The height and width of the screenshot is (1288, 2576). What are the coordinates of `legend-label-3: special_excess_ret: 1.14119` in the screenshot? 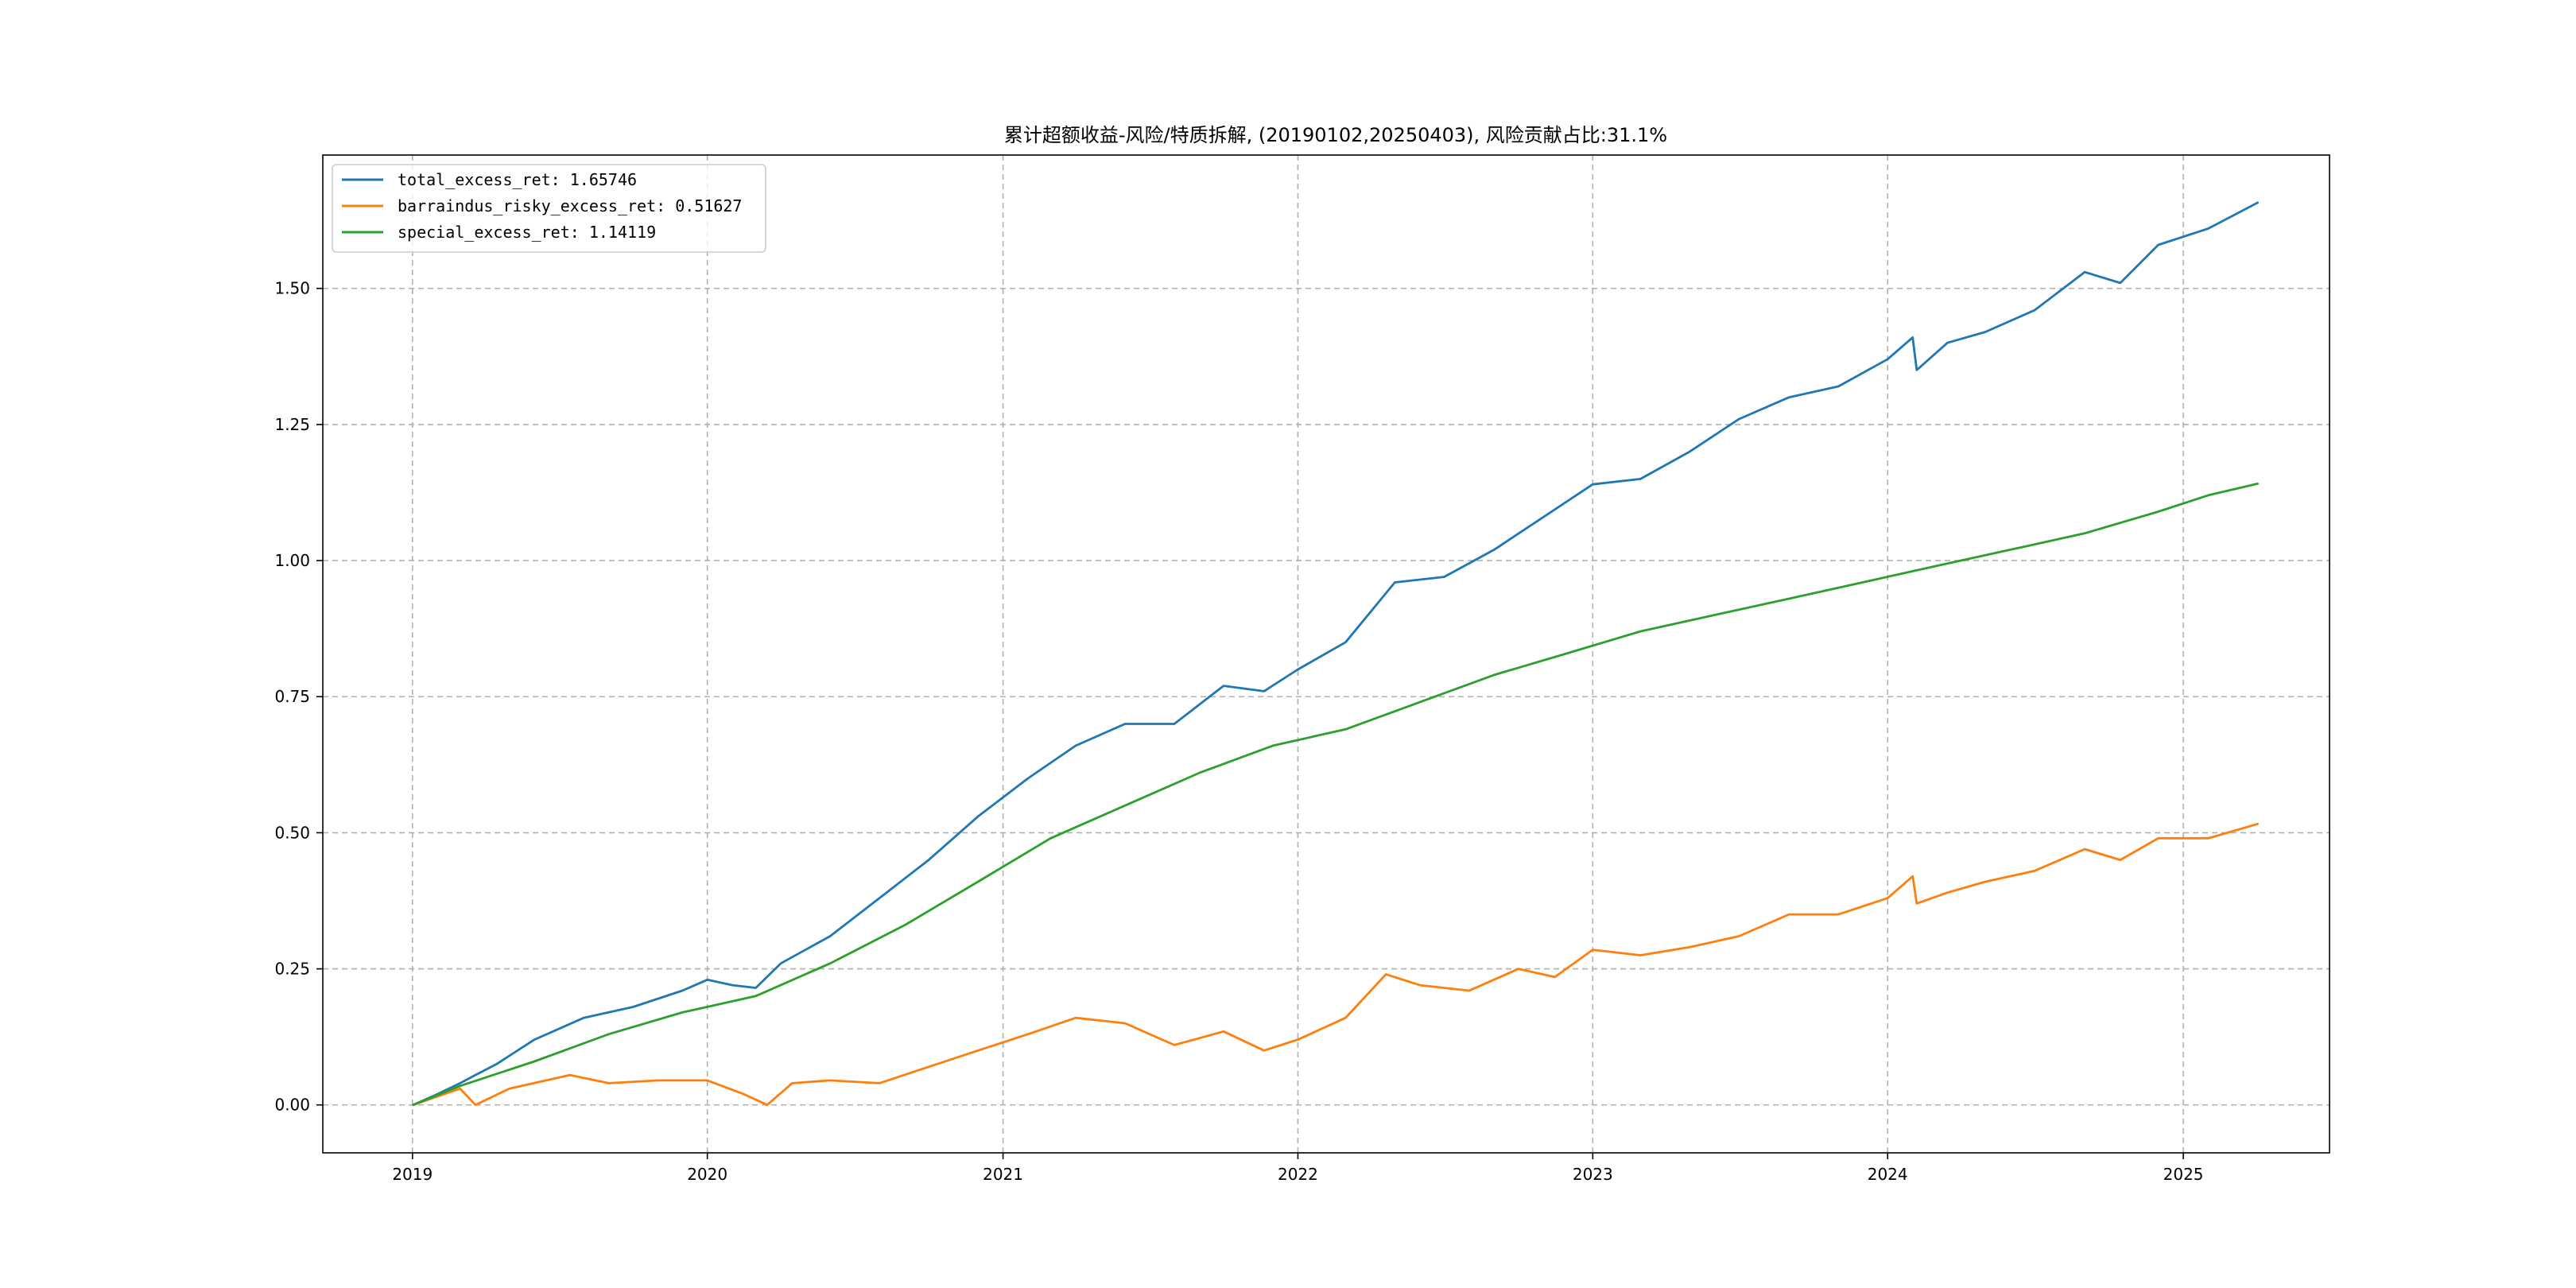 It's located at (527, 232).